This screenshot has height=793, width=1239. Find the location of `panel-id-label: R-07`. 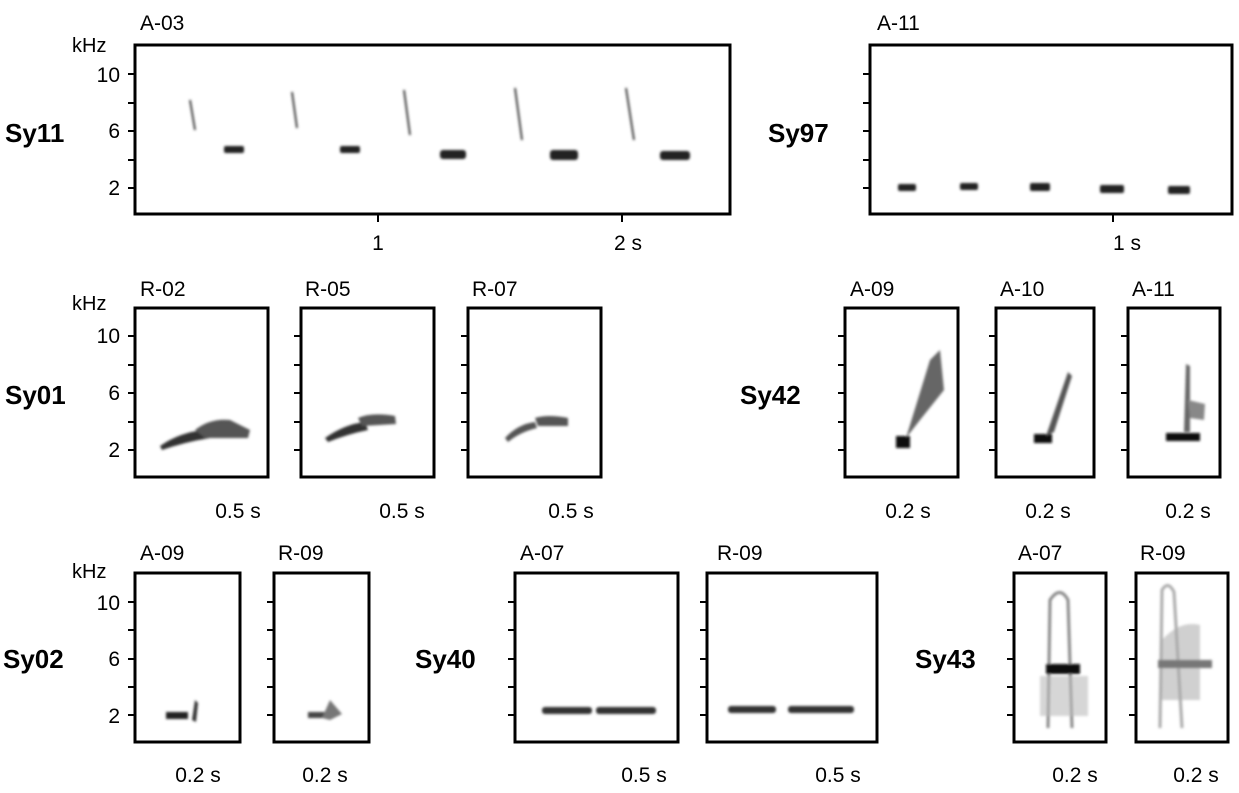

panel-id-label: R-07 is located at coordinates (495, 289).